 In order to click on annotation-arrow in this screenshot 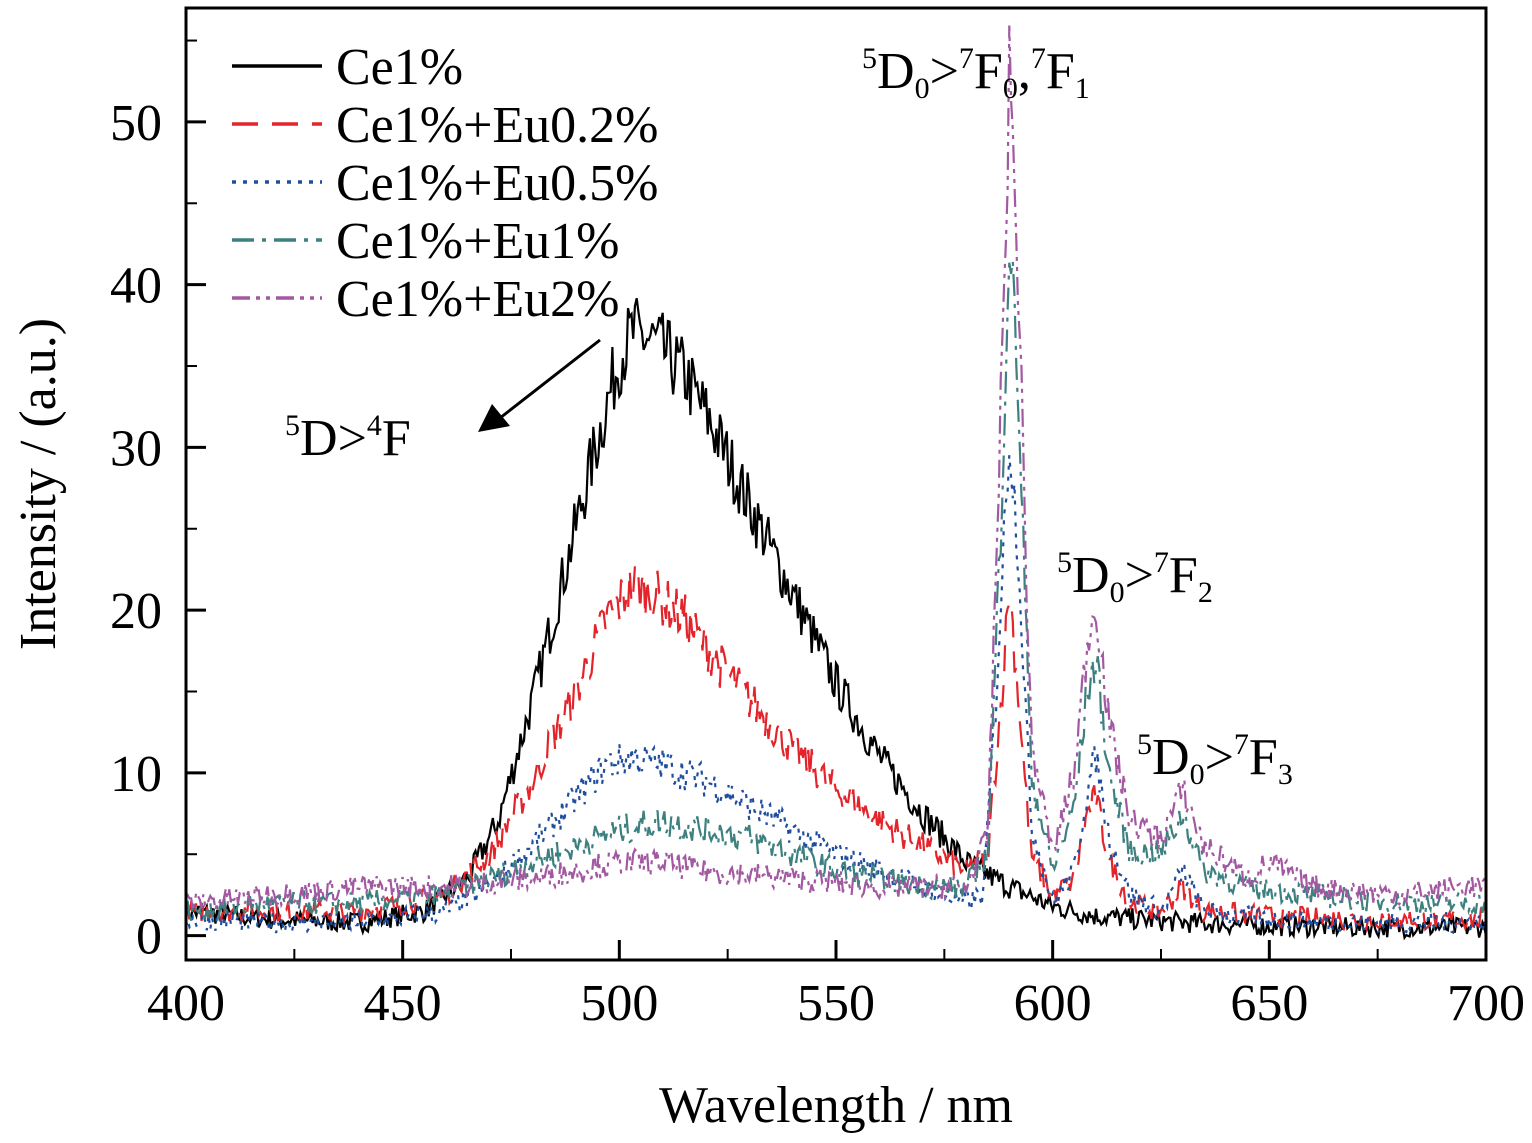, I will do `click(539, 385)`.